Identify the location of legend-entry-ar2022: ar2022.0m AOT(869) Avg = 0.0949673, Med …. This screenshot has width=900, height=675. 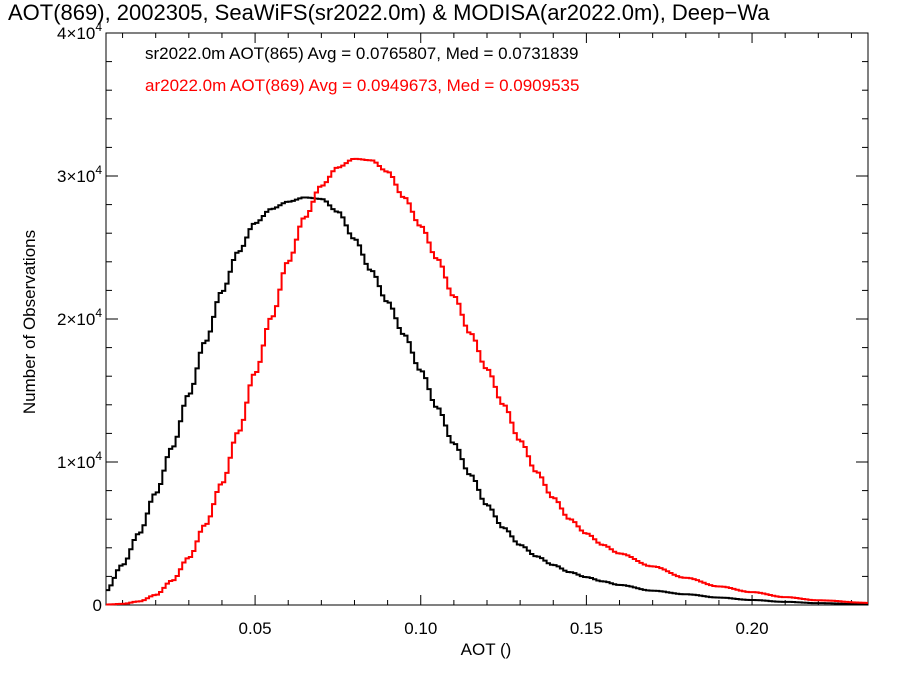
(362, 85).